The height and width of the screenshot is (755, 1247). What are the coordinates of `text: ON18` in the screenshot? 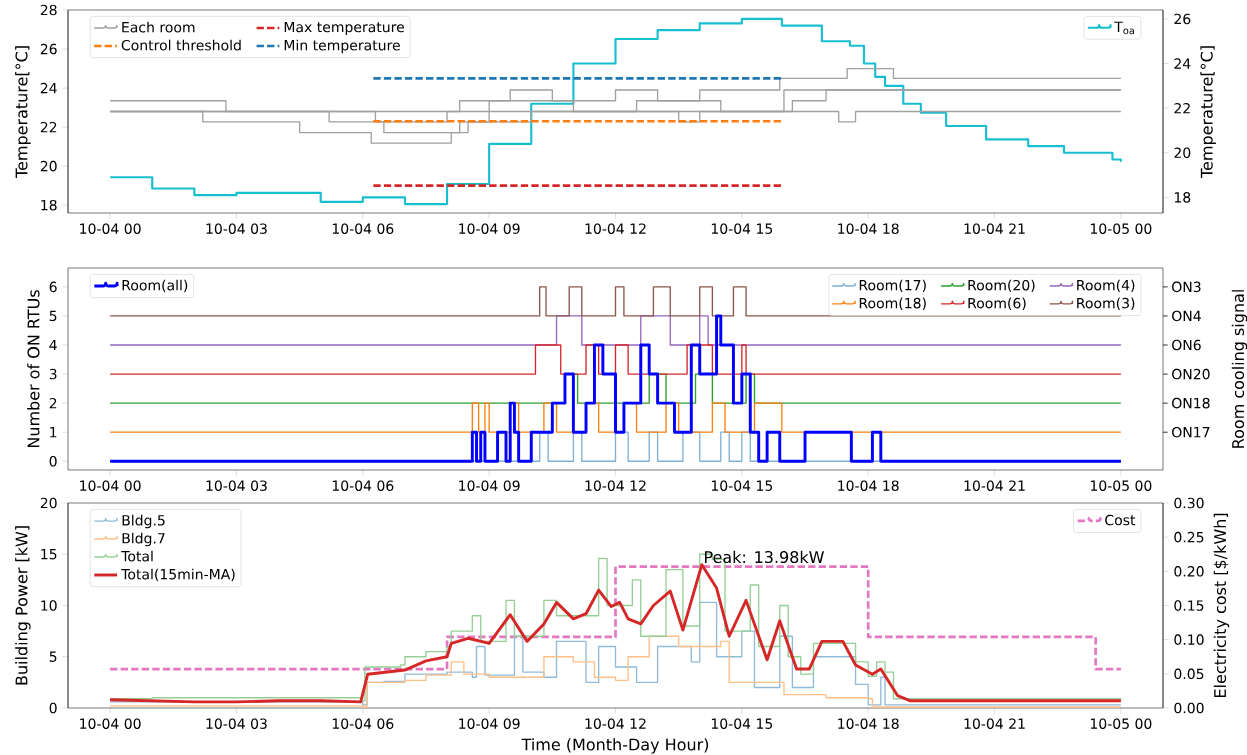 It's located at (1191, 403).